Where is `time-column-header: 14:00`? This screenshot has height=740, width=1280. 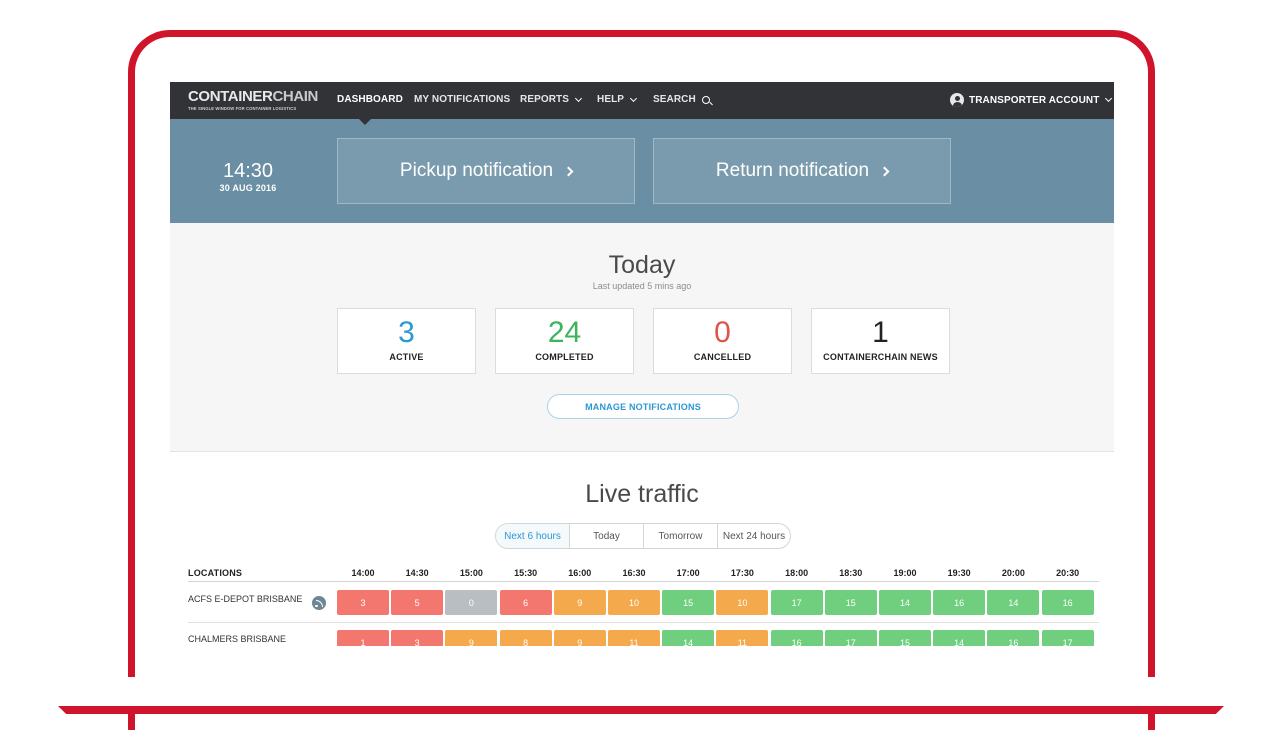
time-column-header: 14:00 is located at coordinates (363, 573).